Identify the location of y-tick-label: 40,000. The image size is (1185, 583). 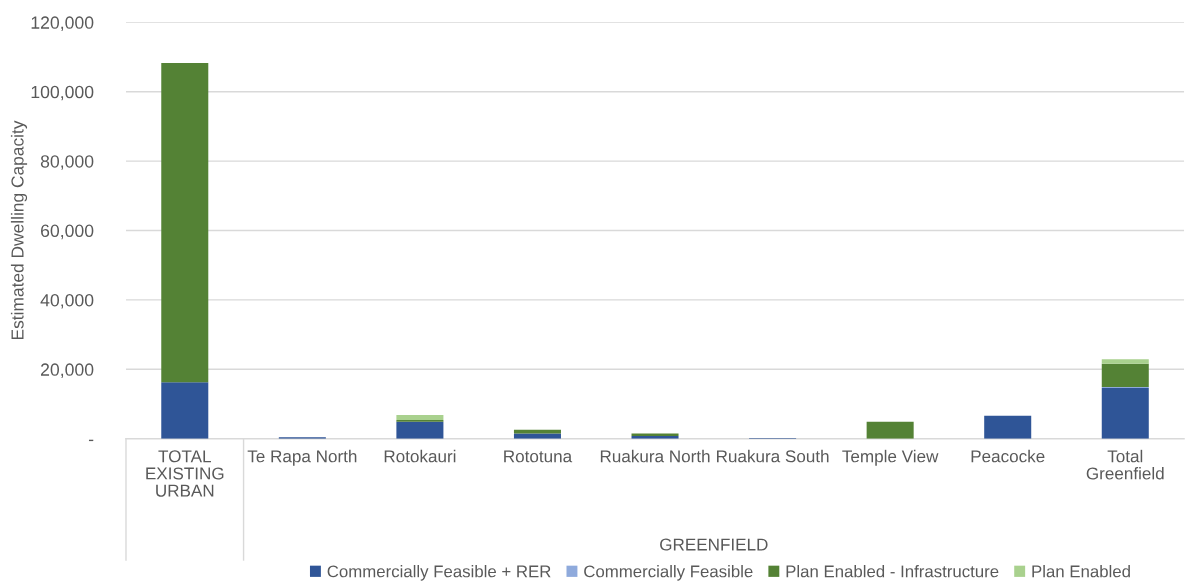
(67, 301).